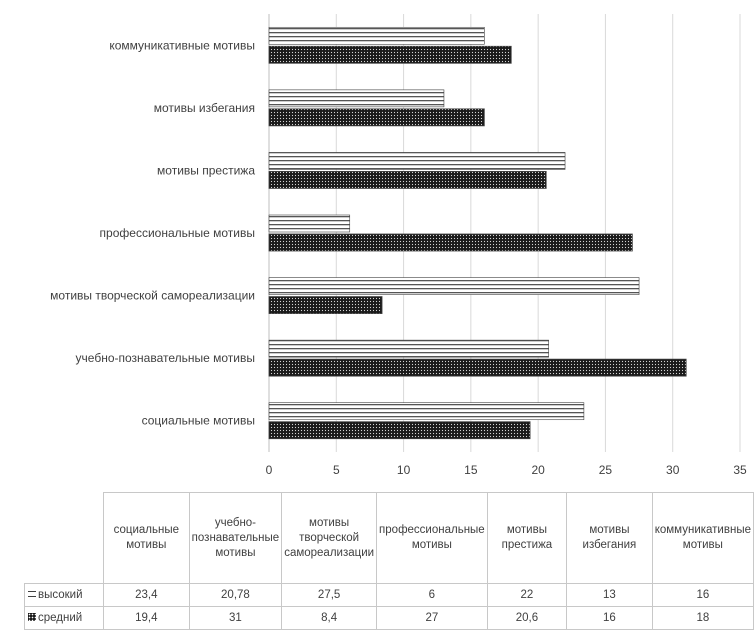 This screenshot has height=634, width=754. What do you see at coordinates (673, 470) in the screenshot?
I see `x-tick-label: 30` at bounding box center [673, 470].